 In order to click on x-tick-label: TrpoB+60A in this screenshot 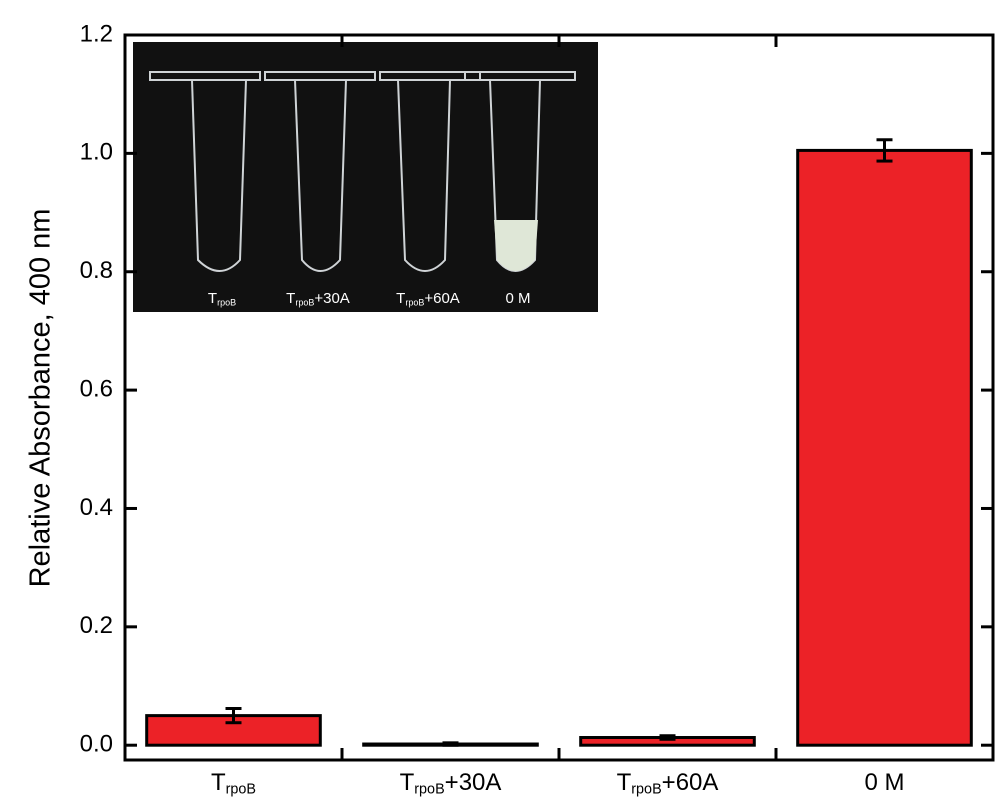, I will do `click(668, 783)`.